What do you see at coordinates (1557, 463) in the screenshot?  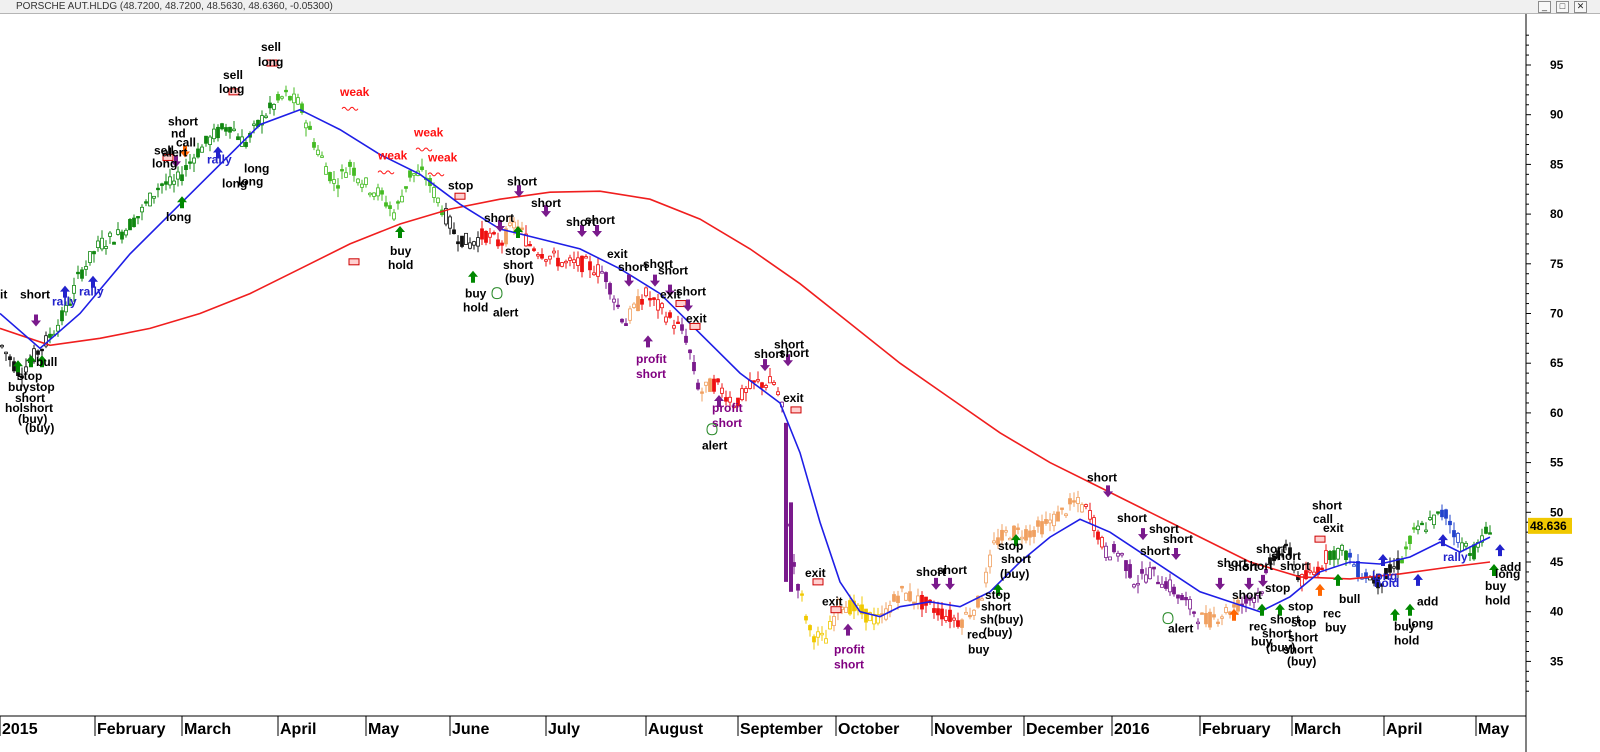 I see `y-tick-label: 55` at bounding box center [1557, 463].